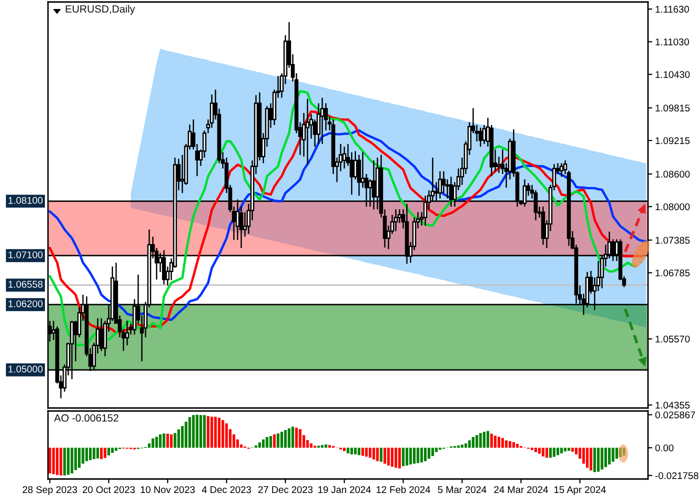 This screenshot has height=500, width=700. Describe the element at coordinates (108, 490) in the screenshot. I see `x-tick-label: 20 Oct 2023` at that location.